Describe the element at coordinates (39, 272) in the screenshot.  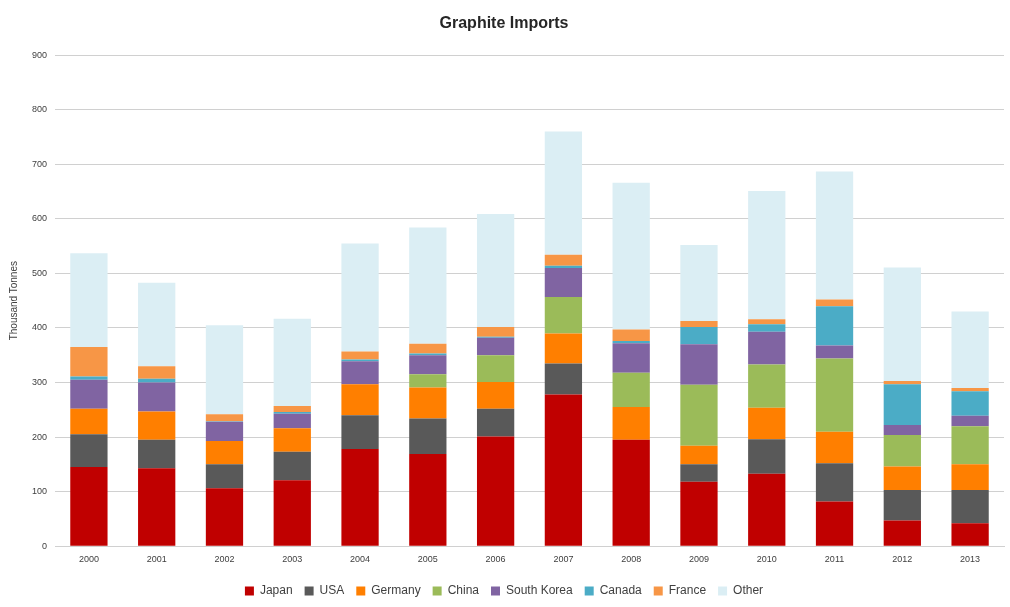
I see `y-tick-label: 500` at that location.